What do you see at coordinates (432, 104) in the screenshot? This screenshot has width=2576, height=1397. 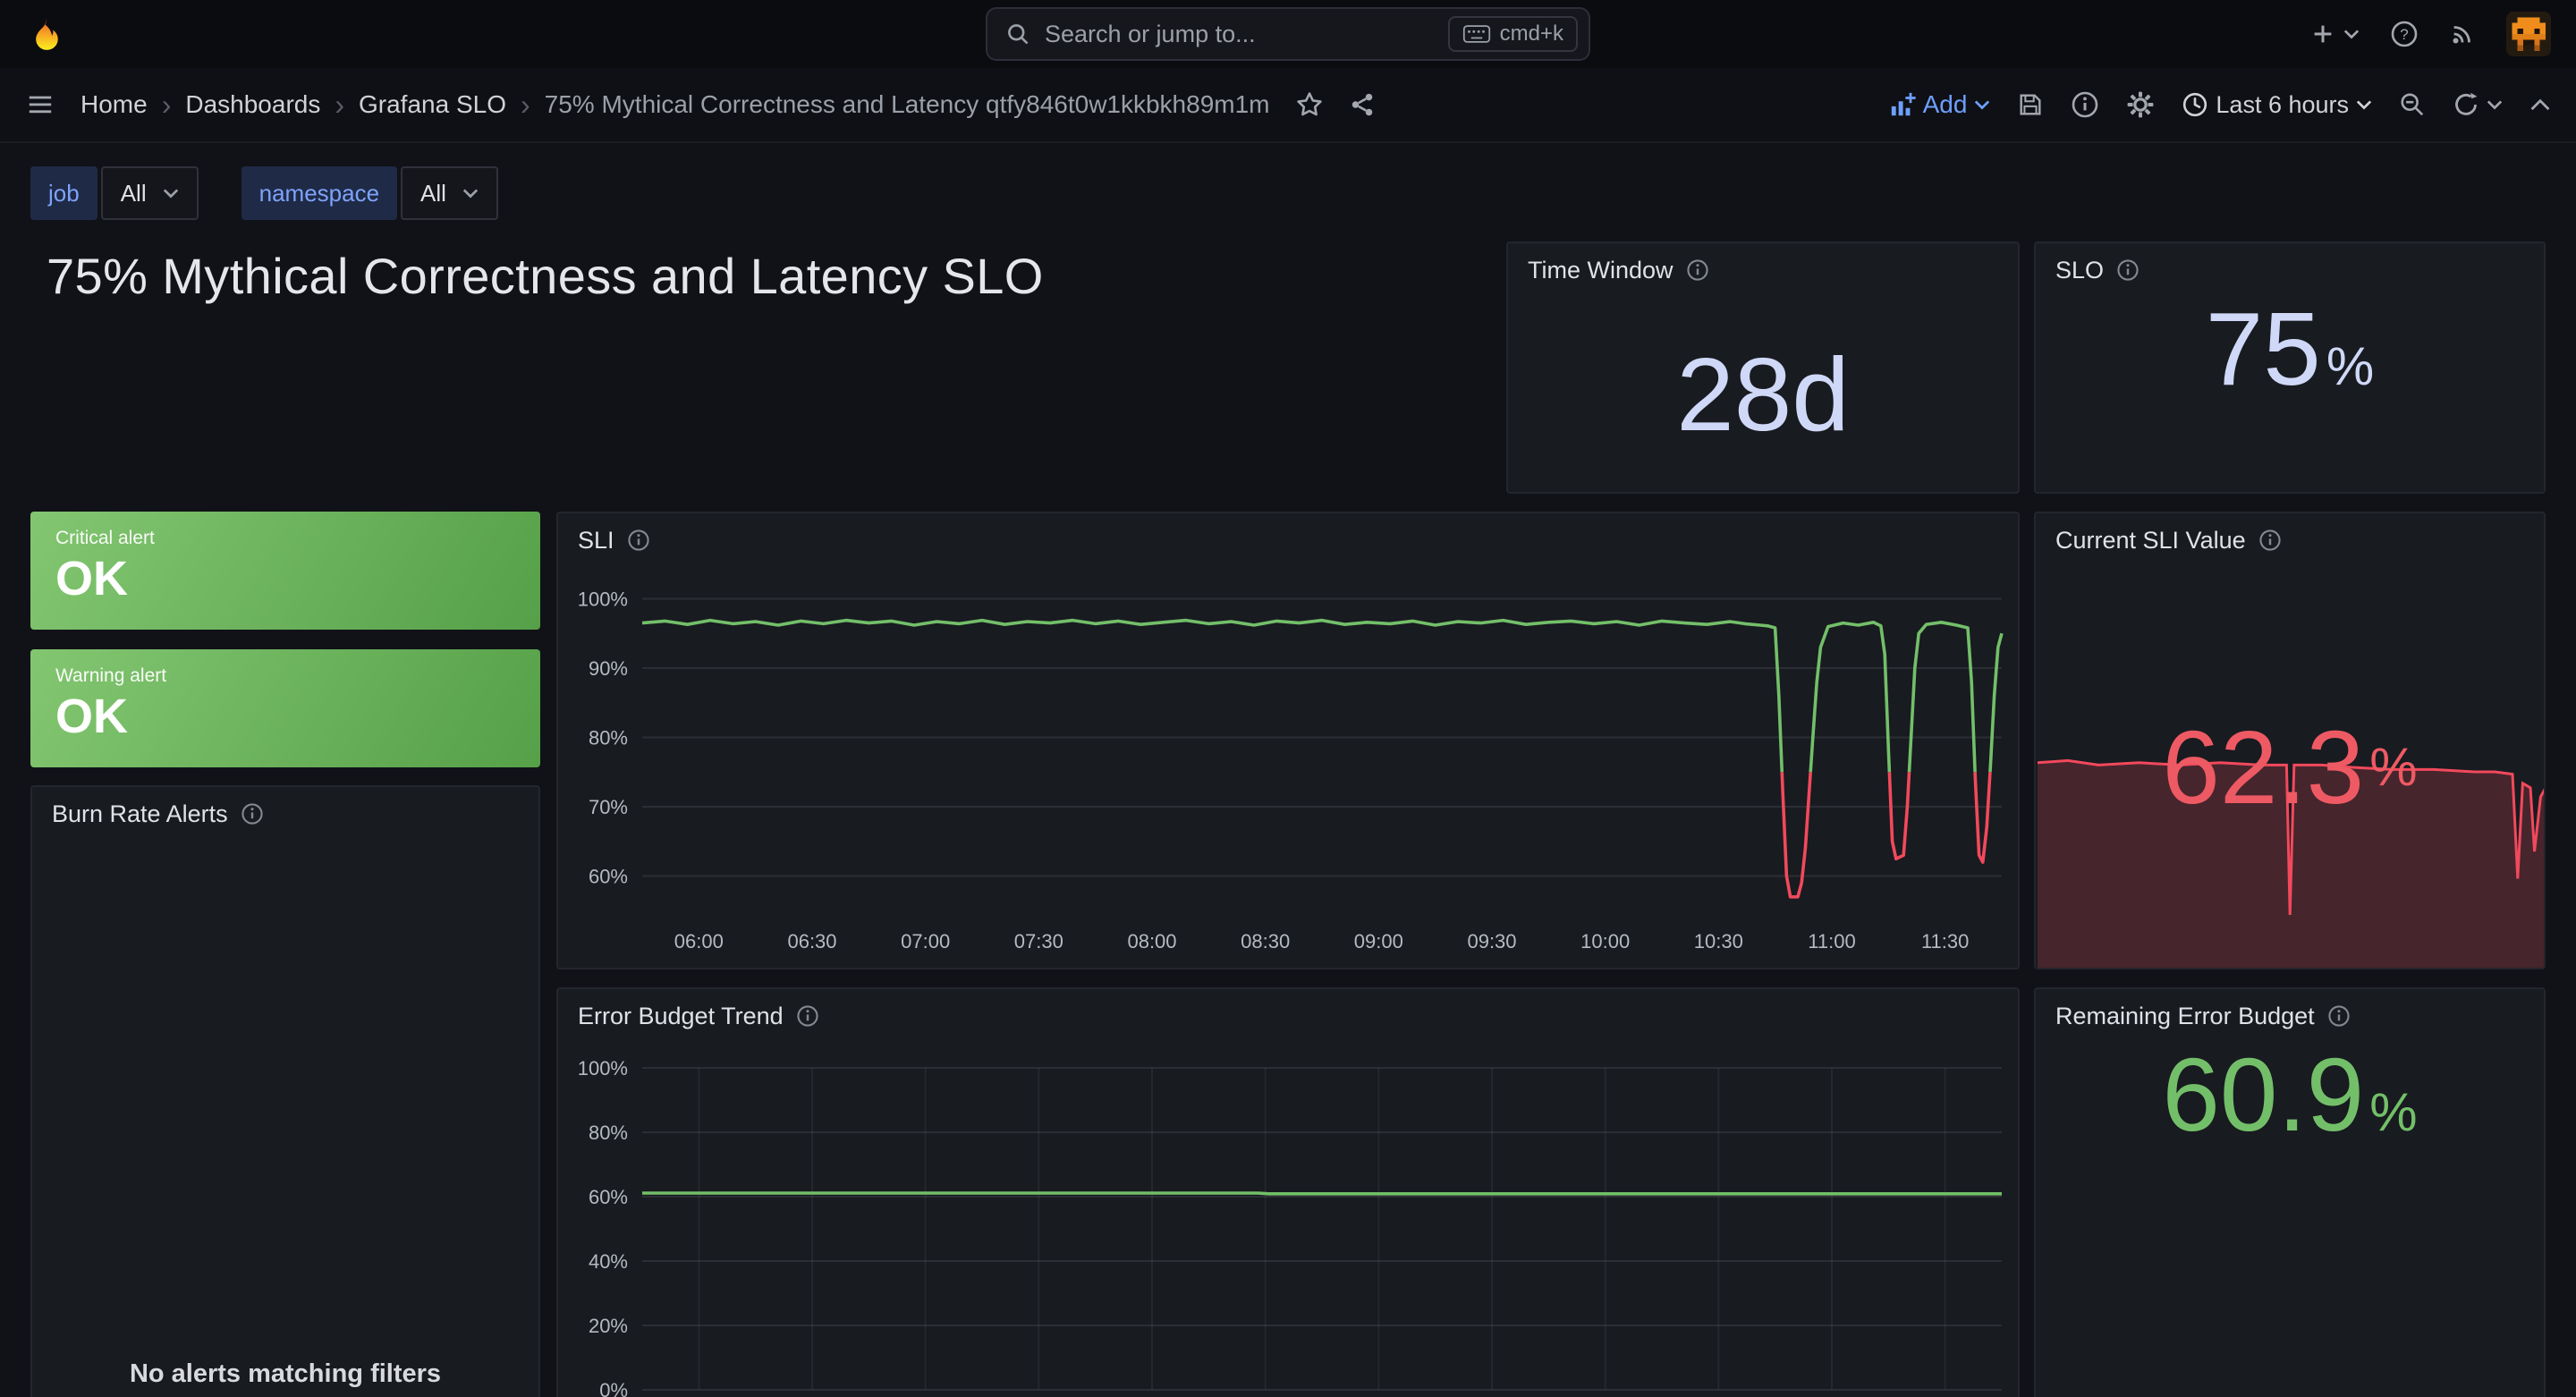 I see `breadcrumb-grafana-slo: Grafana SLO` at bounding box center [432, 104].